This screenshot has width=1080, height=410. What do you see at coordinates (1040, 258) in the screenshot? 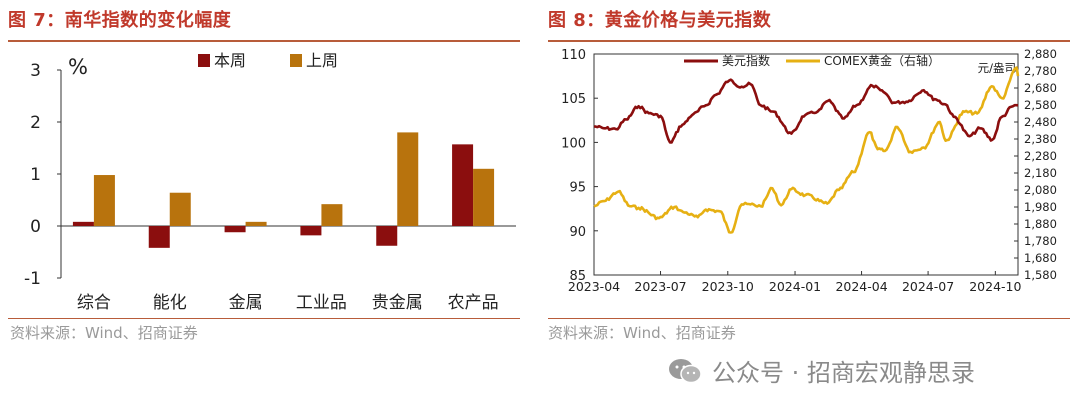
I see `right-y-tick-label: 1,680` at bounding box center [1040, 258].